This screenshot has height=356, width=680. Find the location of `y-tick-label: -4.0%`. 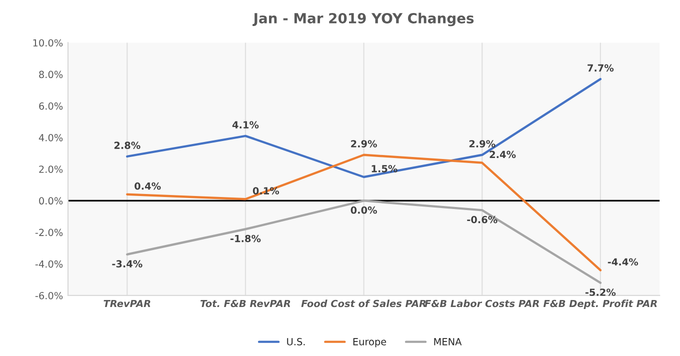

y-tick-label: -4.0% is located at coordinates (49, 264).